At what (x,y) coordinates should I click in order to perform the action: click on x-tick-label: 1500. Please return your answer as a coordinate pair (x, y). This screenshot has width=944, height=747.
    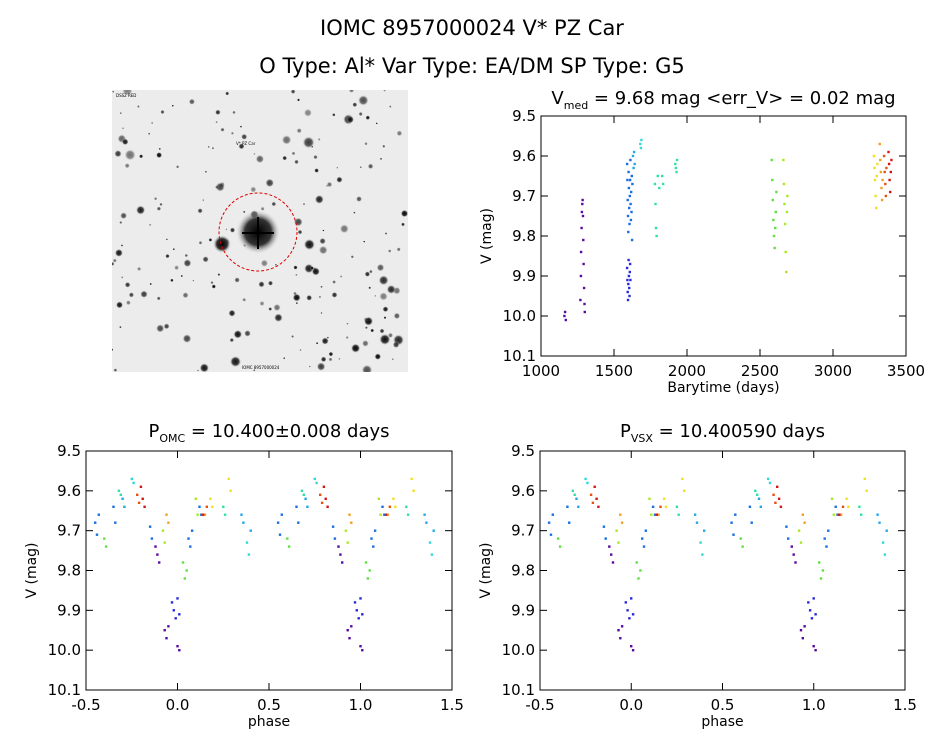
    Looking at the image, I should click on (614, 371).